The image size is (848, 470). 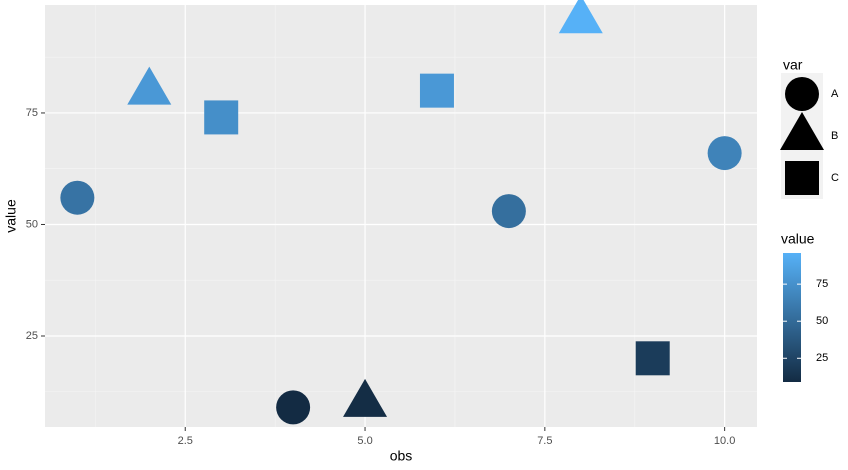 What do you see at coordinates (11, 216) in the screenshot?
I see `y-axis-title: value` at bounding box center [11, 216].